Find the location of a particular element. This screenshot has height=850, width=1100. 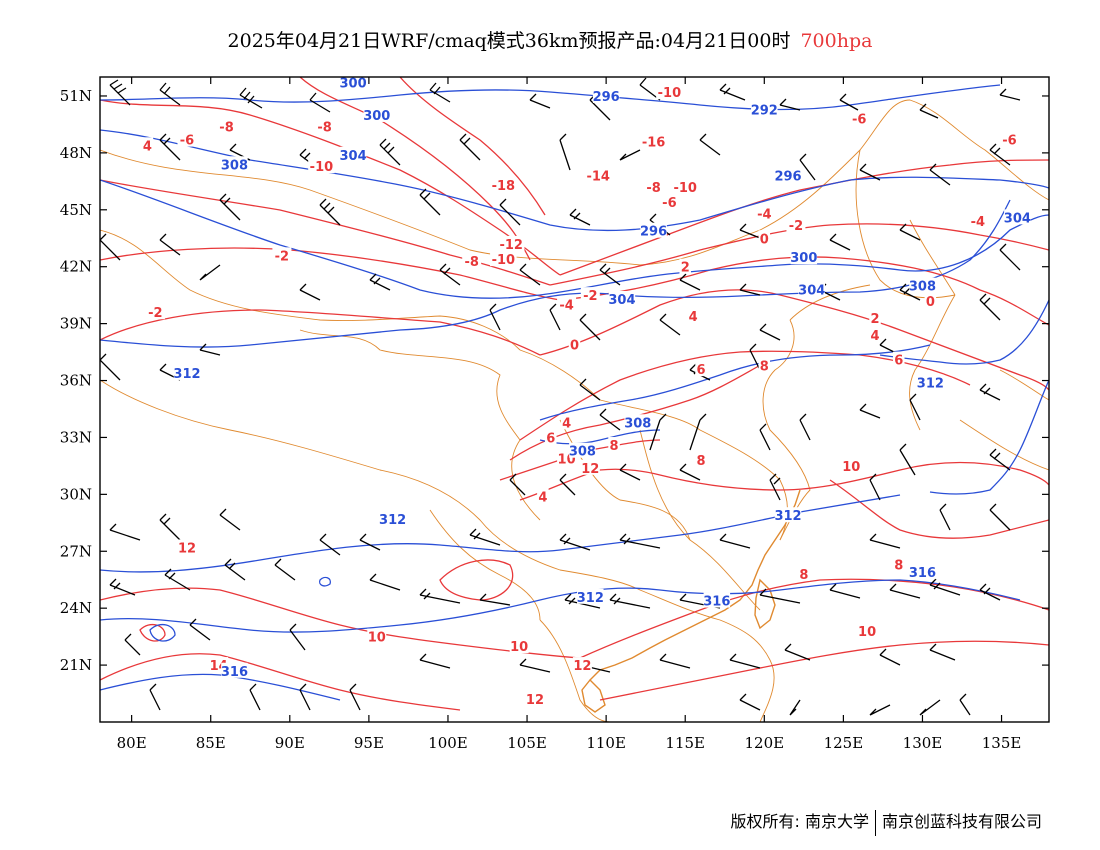

lon-label: 100E is located at coordinates (448, 743).